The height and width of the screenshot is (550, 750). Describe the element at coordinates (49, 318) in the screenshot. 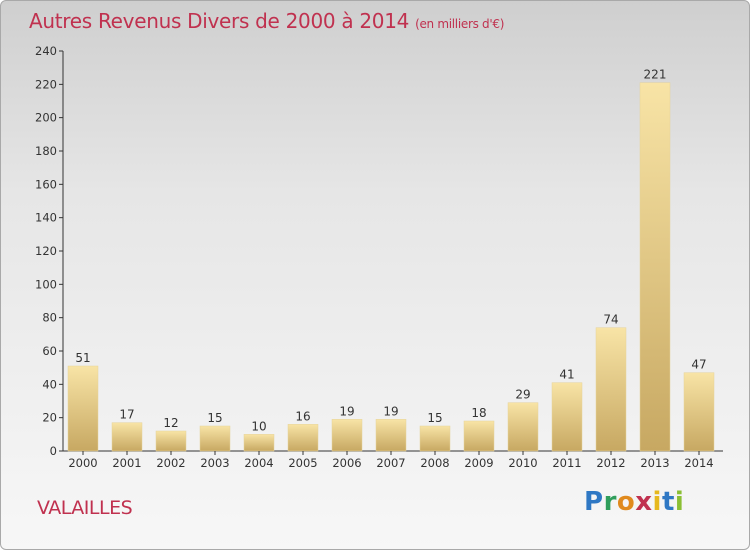

I see `y-tick-label: 80` at that location.